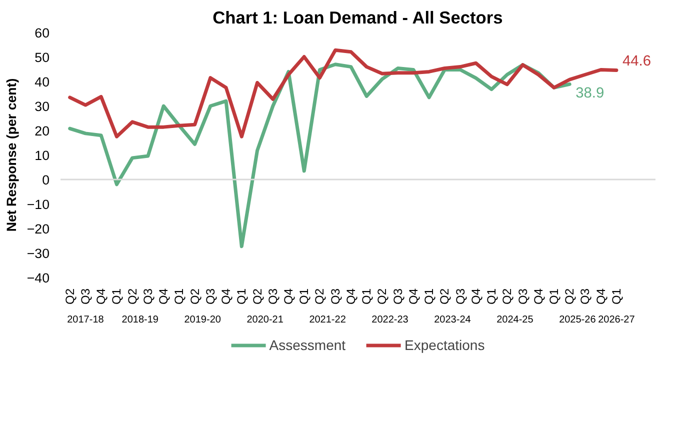 Image resolution: width=692 pixels, height=433 pixels. Describe the element at coordinates (42, 57) in the screenshot. I see `y-tick-label: 50` at that location.